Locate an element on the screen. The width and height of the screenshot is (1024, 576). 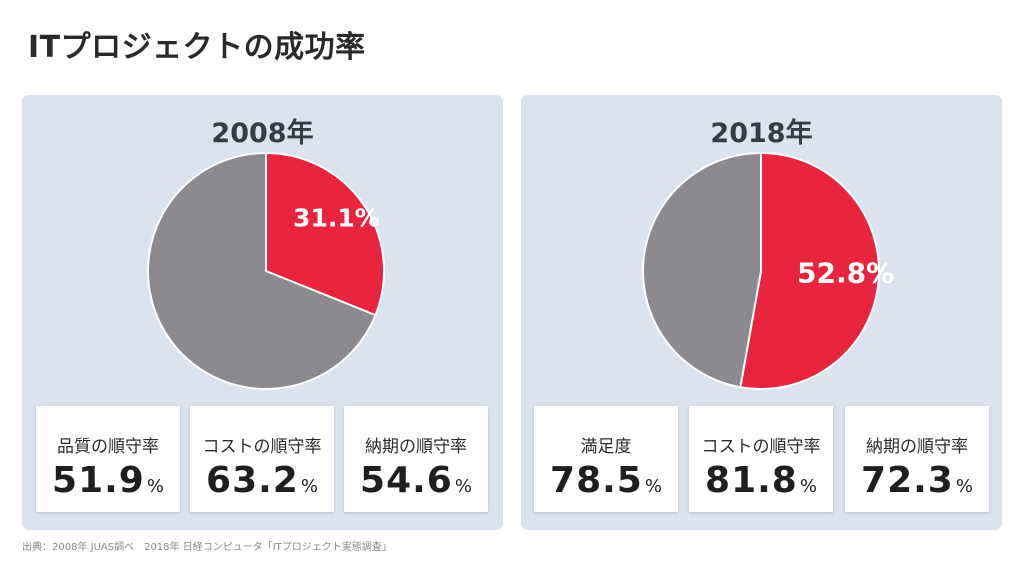
pie-chart-2008: 31.1% is located at coordinates (266, 270).